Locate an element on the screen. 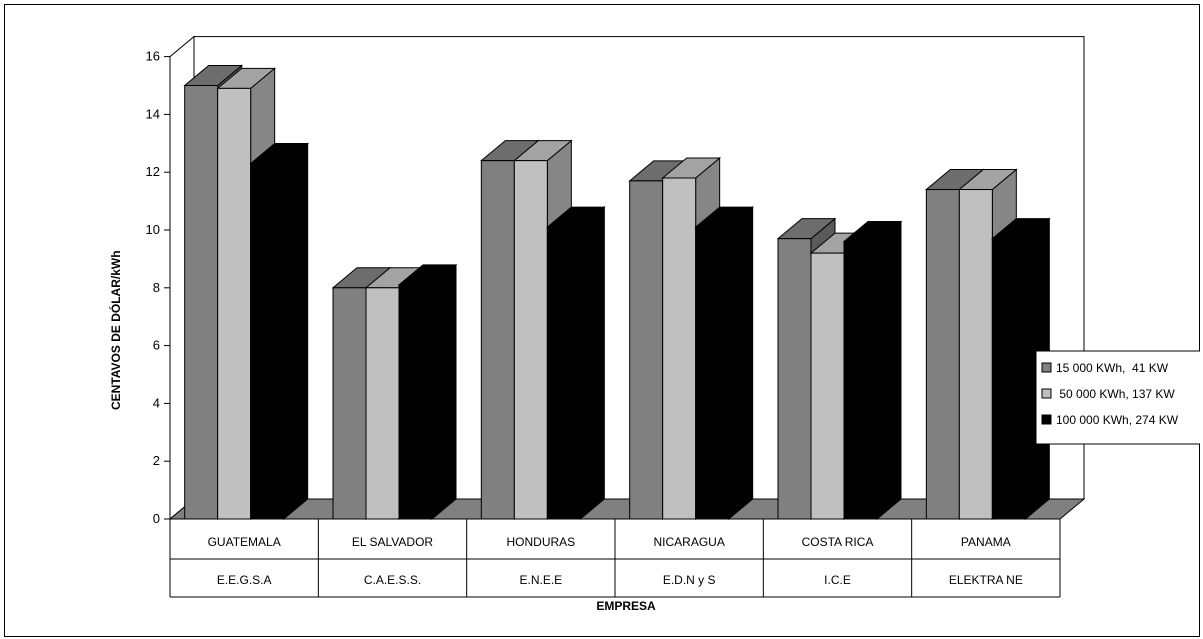  category-label: PANAMA is located at coordinates (986, 542).